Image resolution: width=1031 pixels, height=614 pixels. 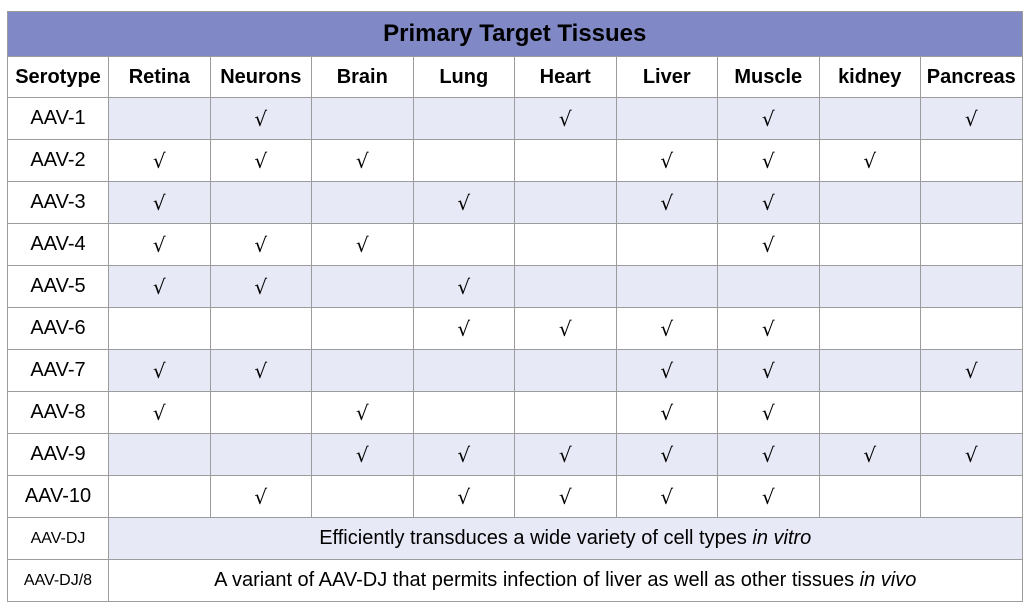 I want to click on aav-dj8-description-italic: in vivo, so click(x=888, y=580).